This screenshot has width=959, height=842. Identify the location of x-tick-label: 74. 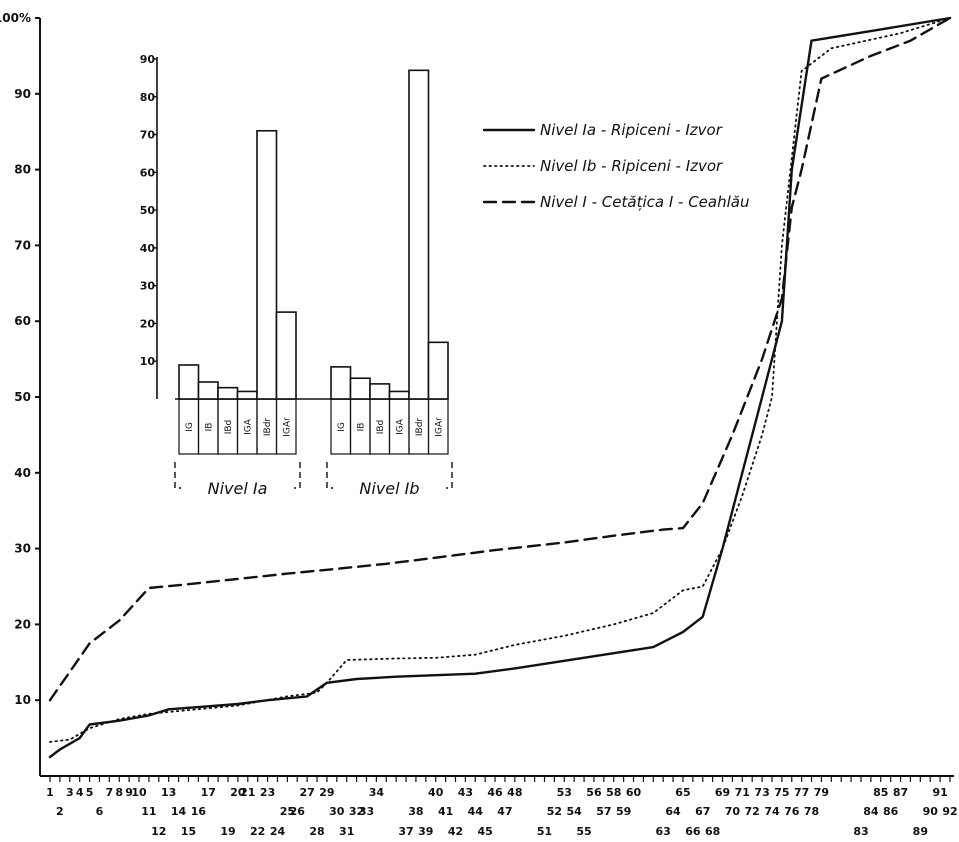
(772, 811).